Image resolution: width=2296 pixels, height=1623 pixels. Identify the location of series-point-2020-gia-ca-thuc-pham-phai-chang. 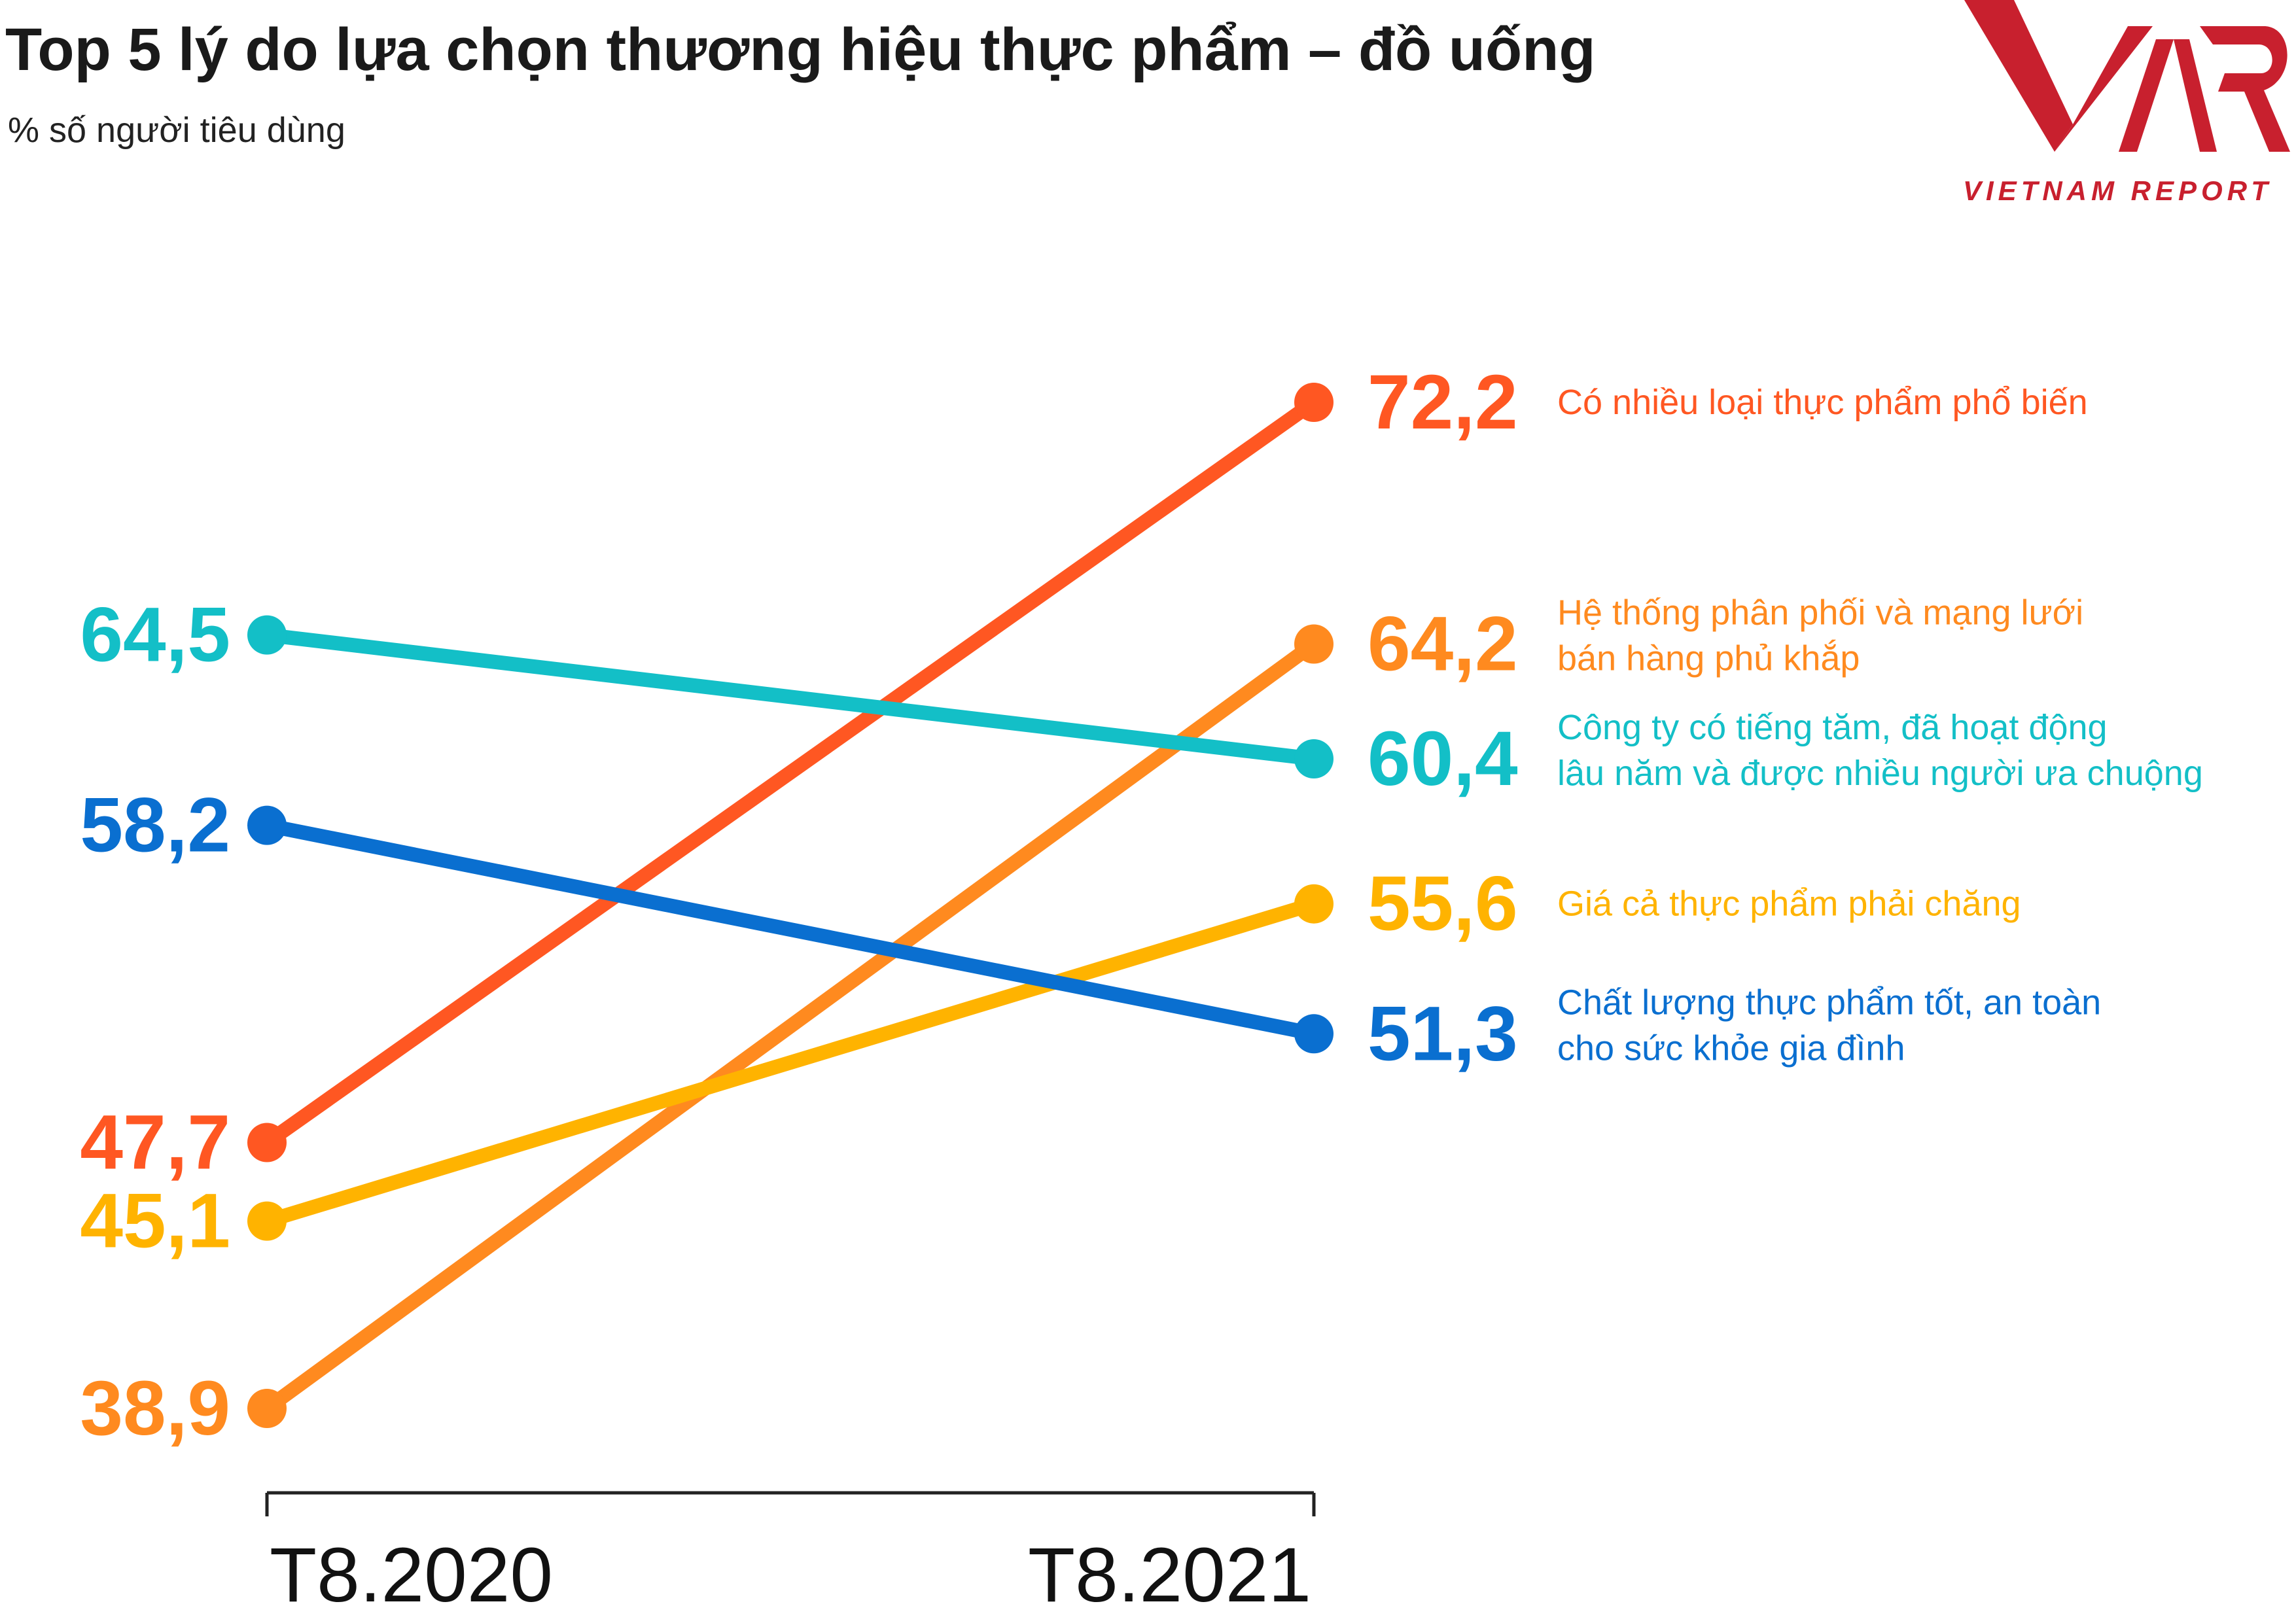
(267, 1221).